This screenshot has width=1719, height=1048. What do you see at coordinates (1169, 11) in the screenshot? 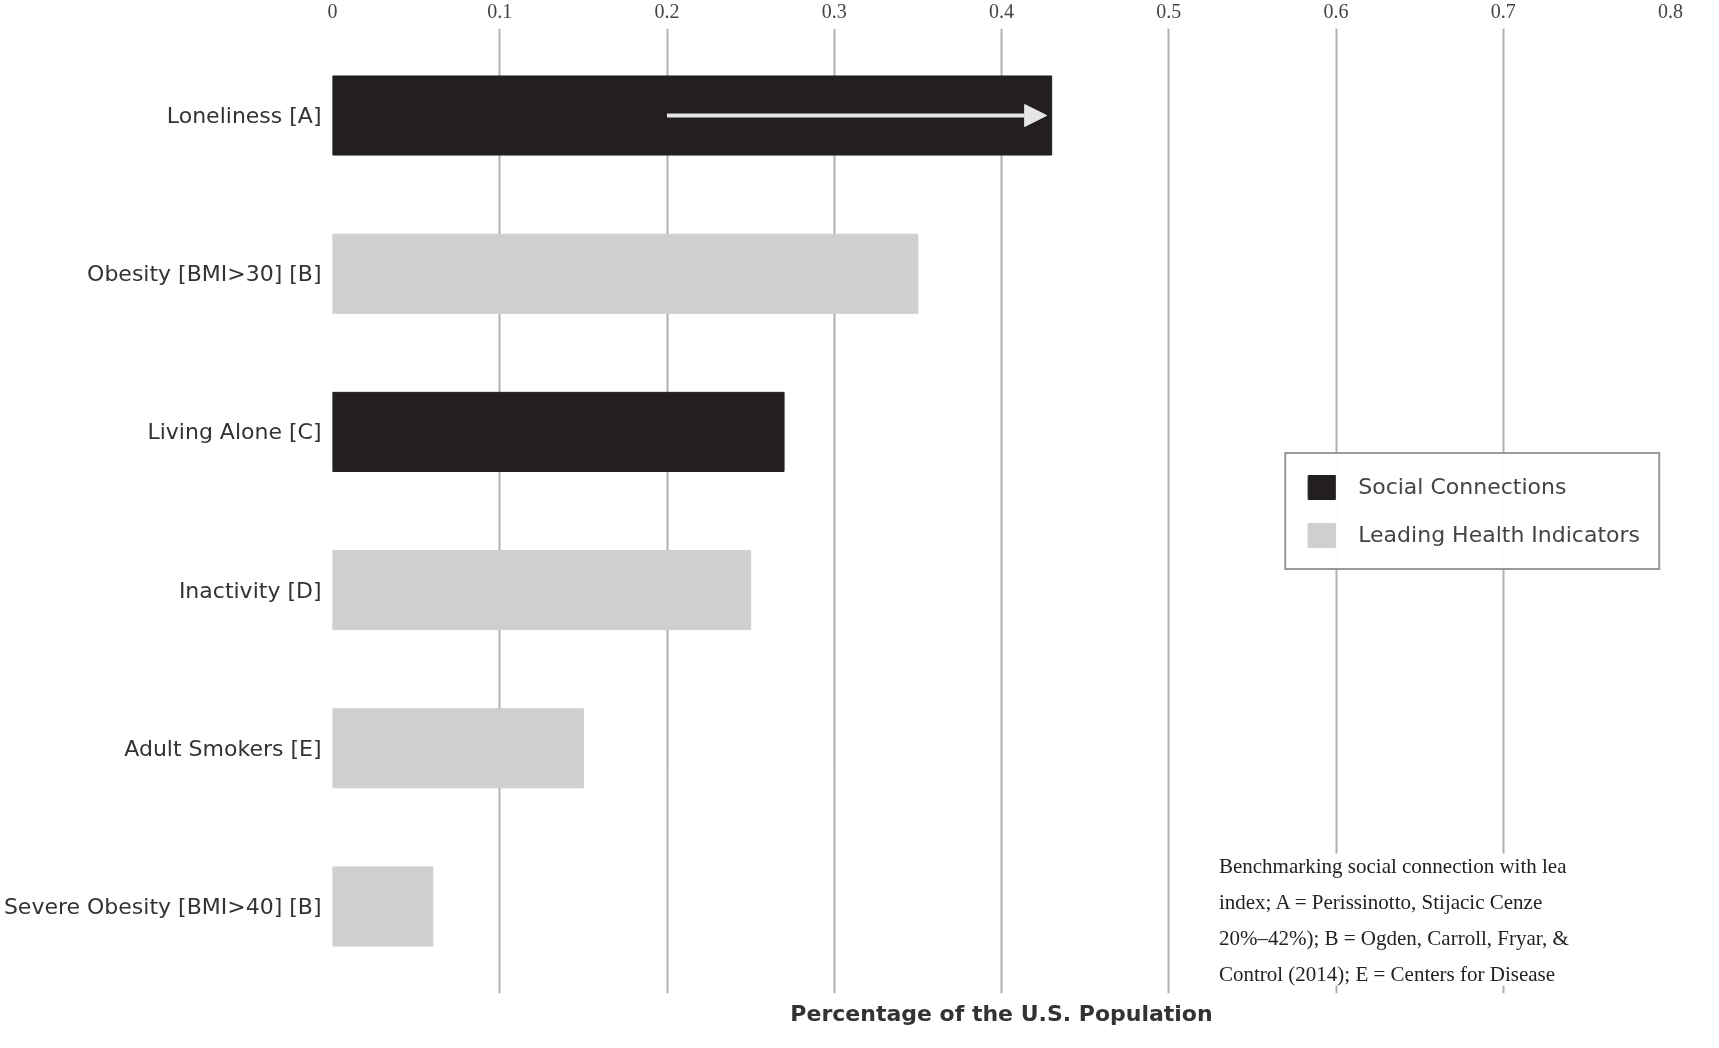
I see `x-tick-label: 0.5` at bounding box center [1169, 11].